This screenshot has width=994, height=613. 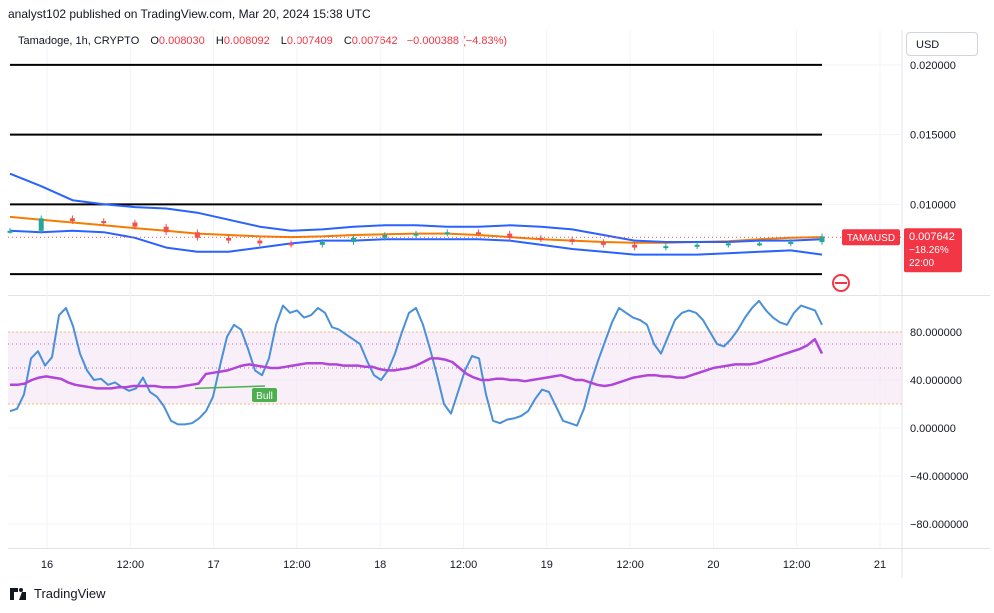 I want to click on ticker-tag, so click(x=871, y=237).